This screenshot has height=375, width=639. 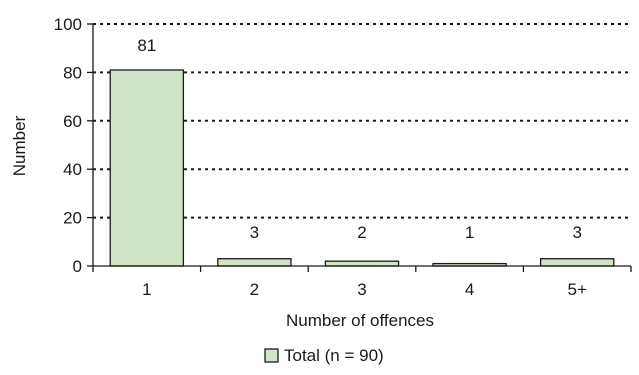 I want to click on y-tick-labels: 0 20 40 60 80 100, so click(x=68, y=145).